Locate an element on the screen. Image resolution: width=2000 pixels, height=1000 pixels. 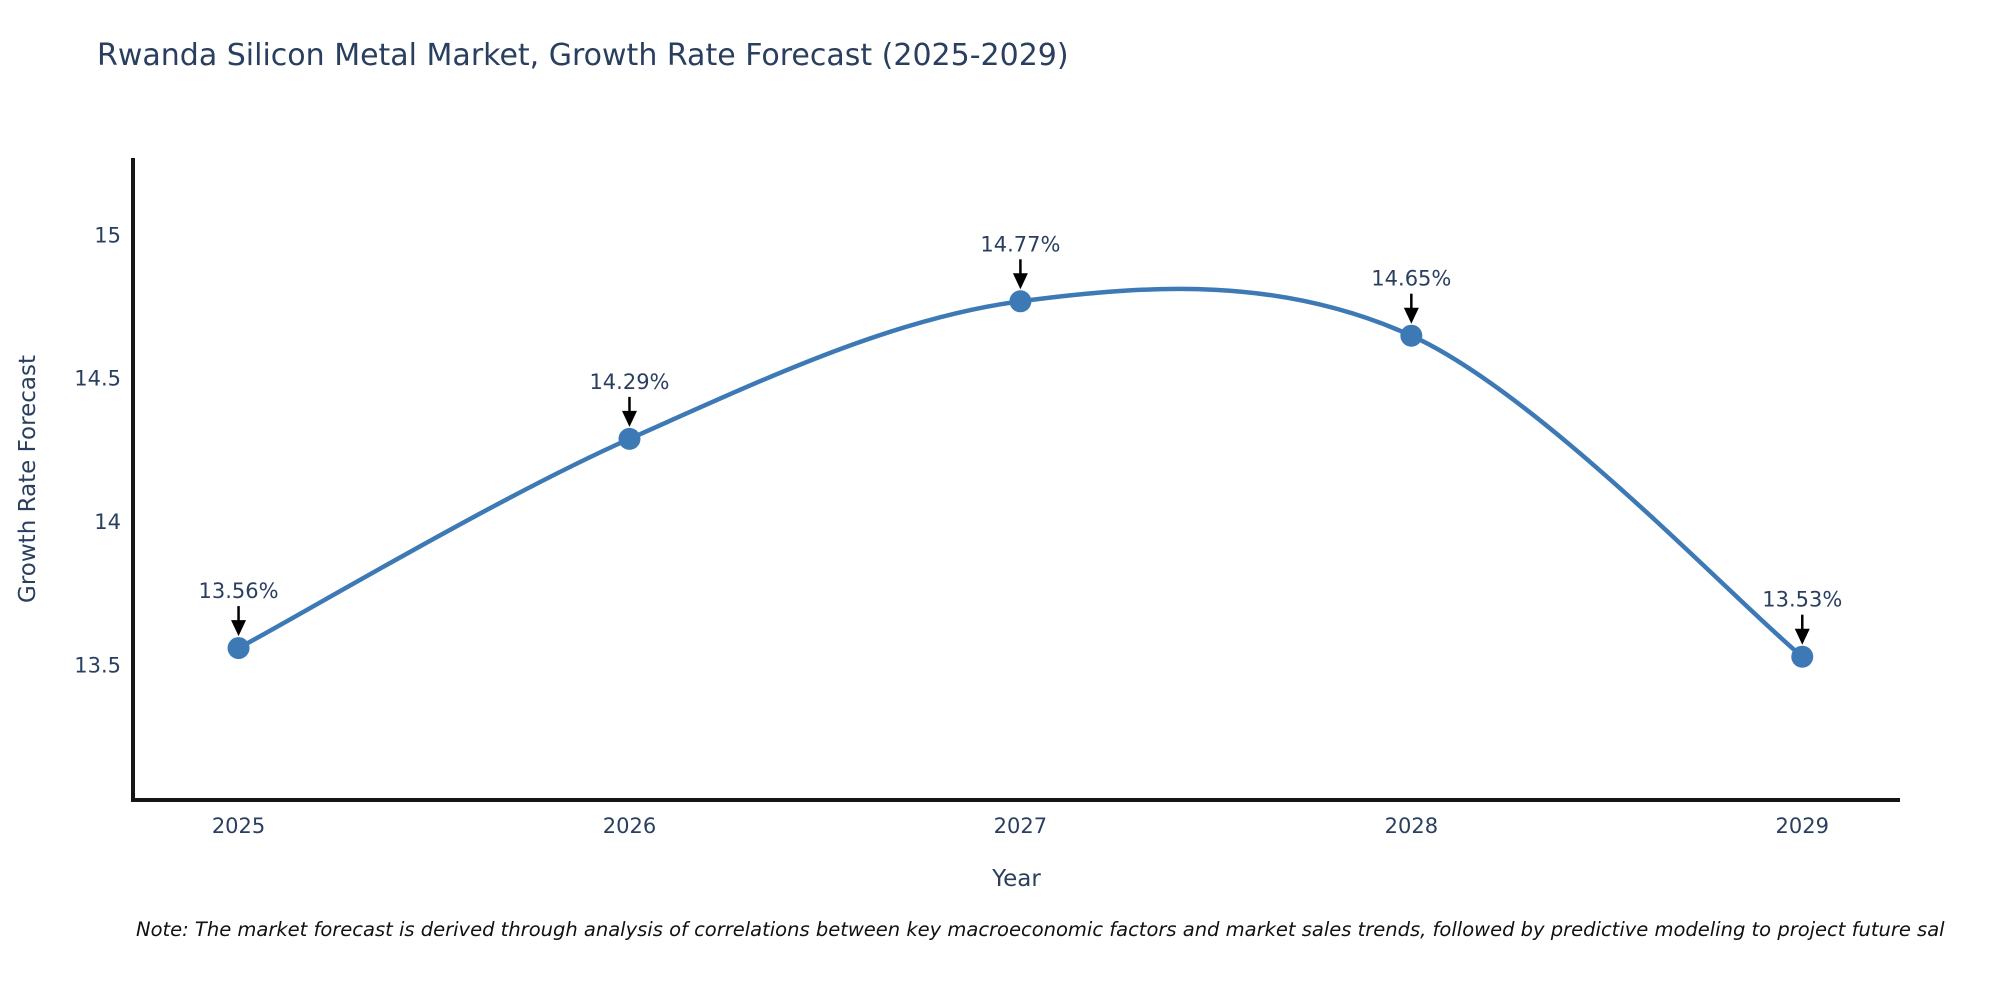
y-axis-title: Growth Rate Forecast is located at coordinates (28, 479).